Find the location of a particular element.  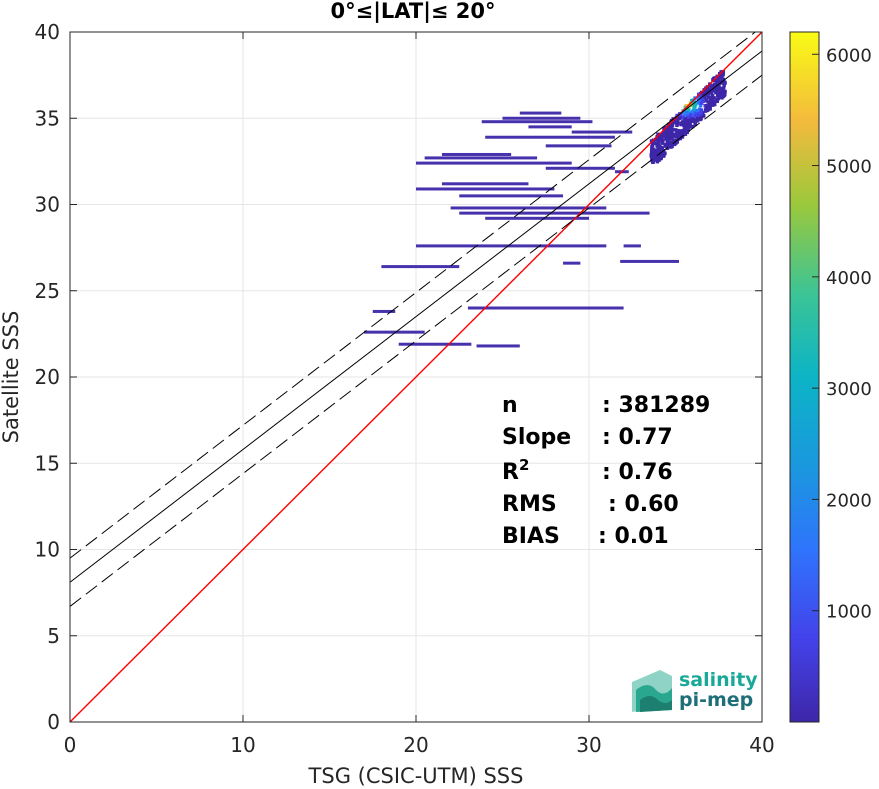

x-tick-label: 40 is located at coordinates (761, 745).